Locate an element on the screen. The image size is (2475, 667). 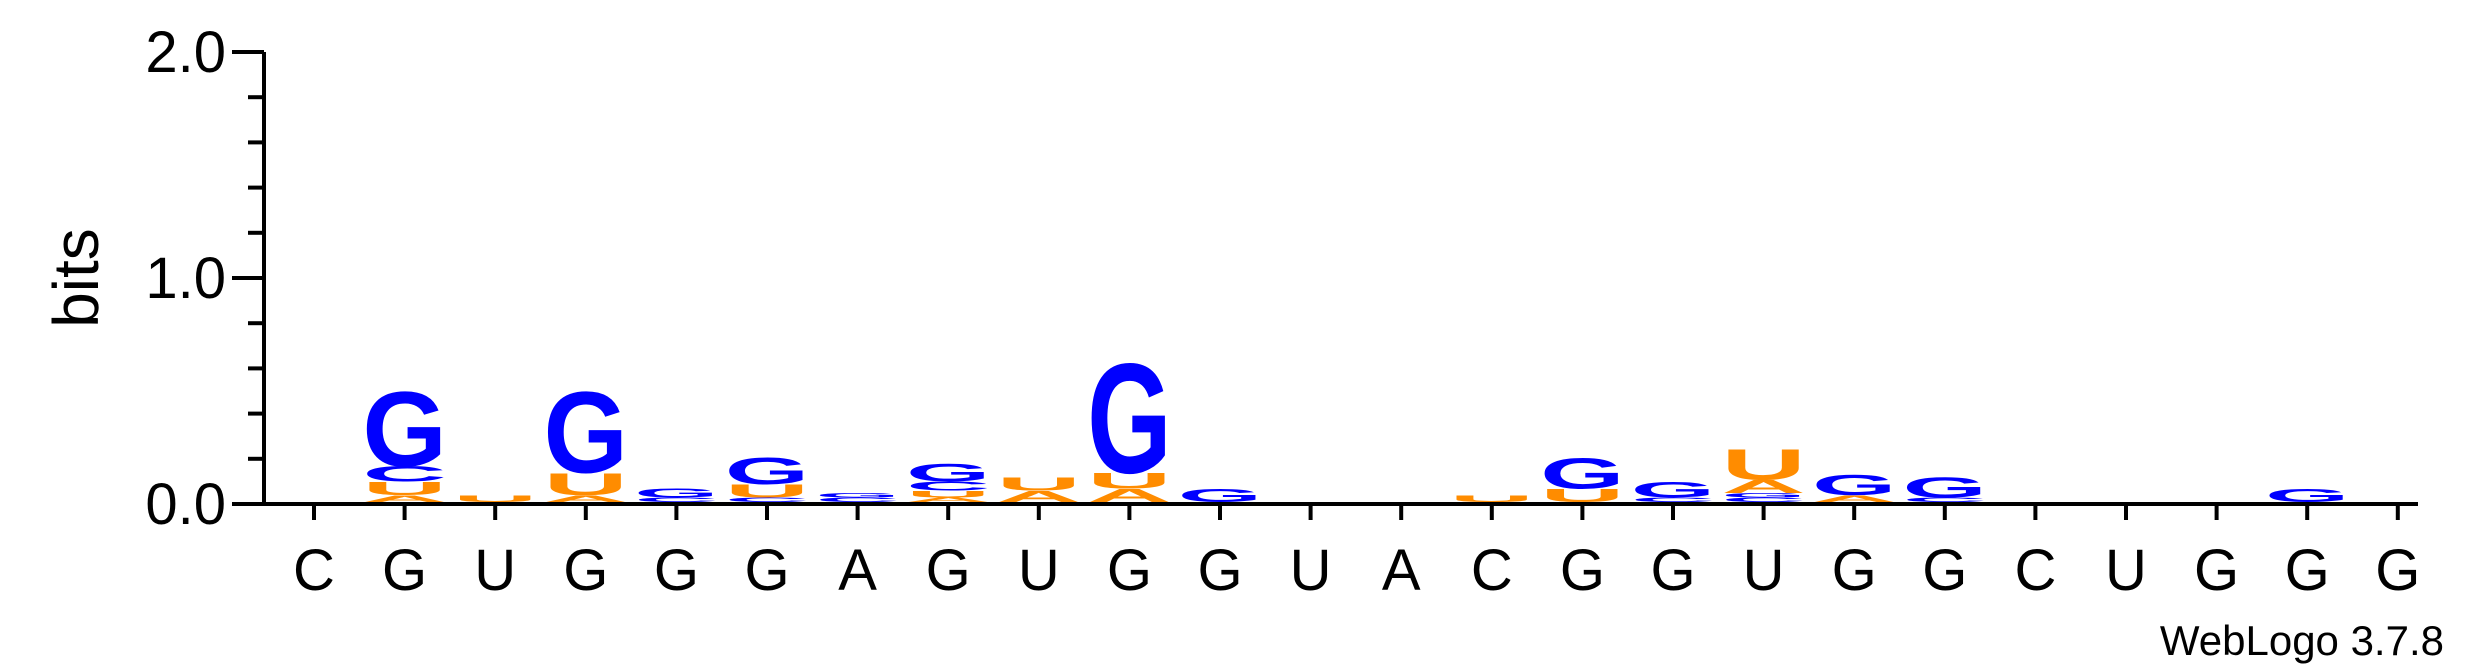
x-tick-label: A is located at coordinates (1401, 570).